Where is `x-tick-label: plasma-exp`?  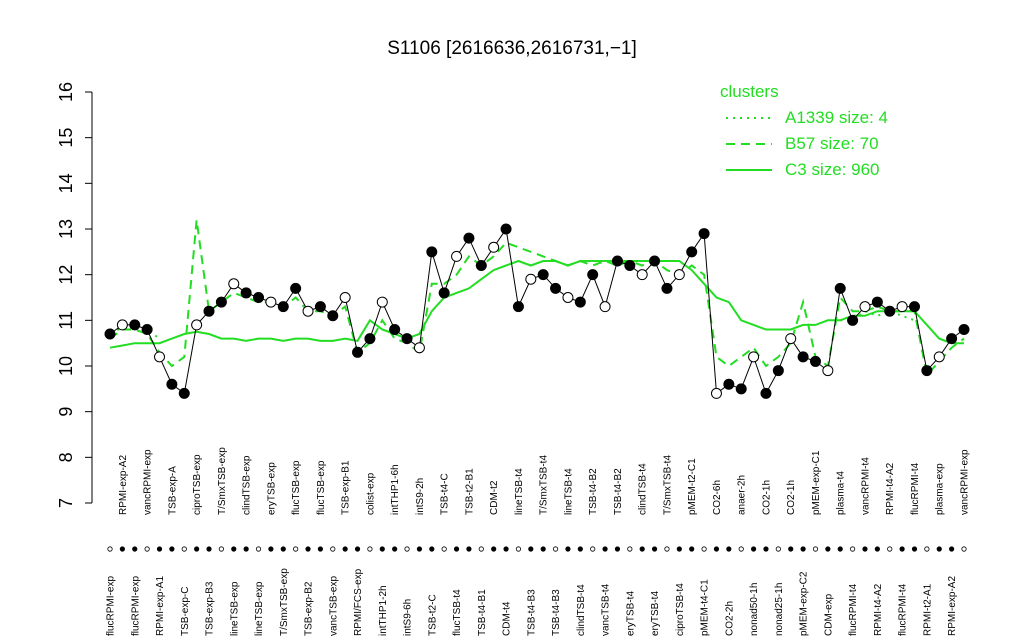
x-tick-label: plasma-exp is located at coordinates (940, 489).